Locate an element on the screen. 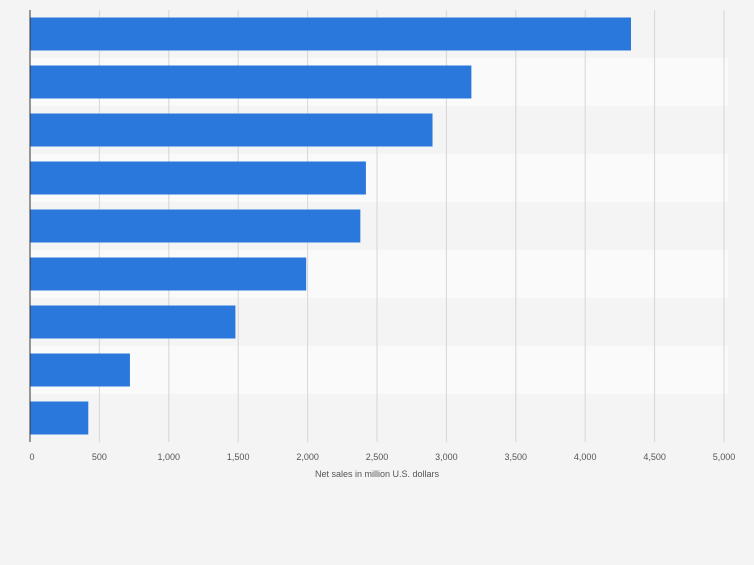 This screenshot has height=565, width=754. x-tick-label: 4,500 is located at coordinates (654, 457).